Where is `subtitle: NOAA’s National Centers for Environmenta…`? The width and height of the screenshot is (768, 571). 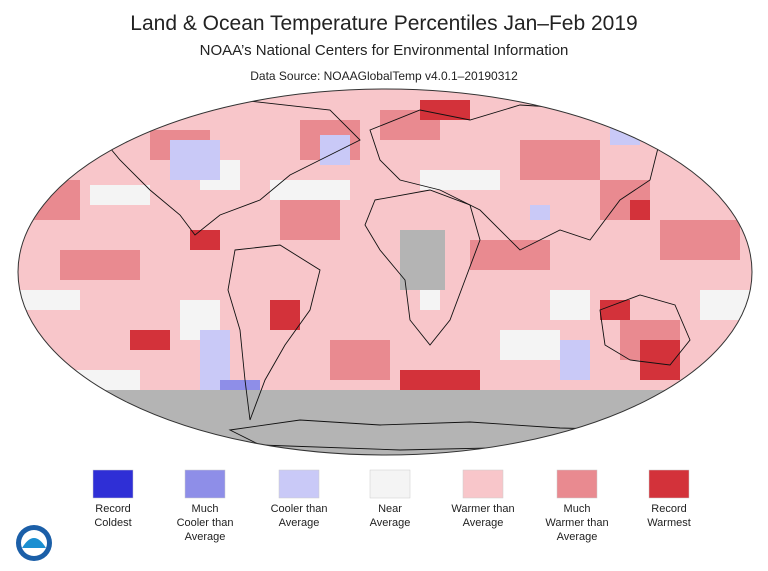 subtitle: NOAA’s National Centers for Environmenta… is located at coordinates (384, 50).